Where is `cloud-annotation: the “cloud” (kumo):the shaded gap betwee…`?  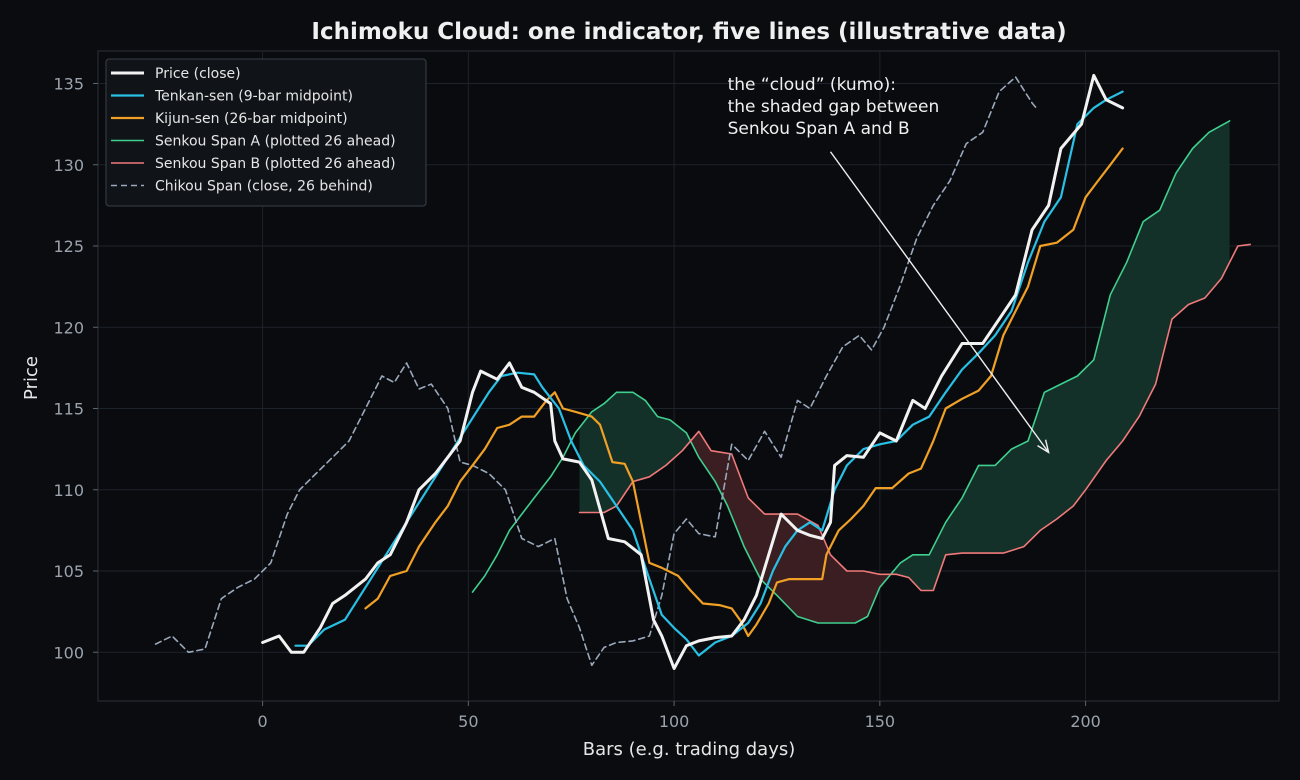 cloud-annotation: the “cloud” (kumo):the shaded gap betwee… is located at coordinates (889, 264).